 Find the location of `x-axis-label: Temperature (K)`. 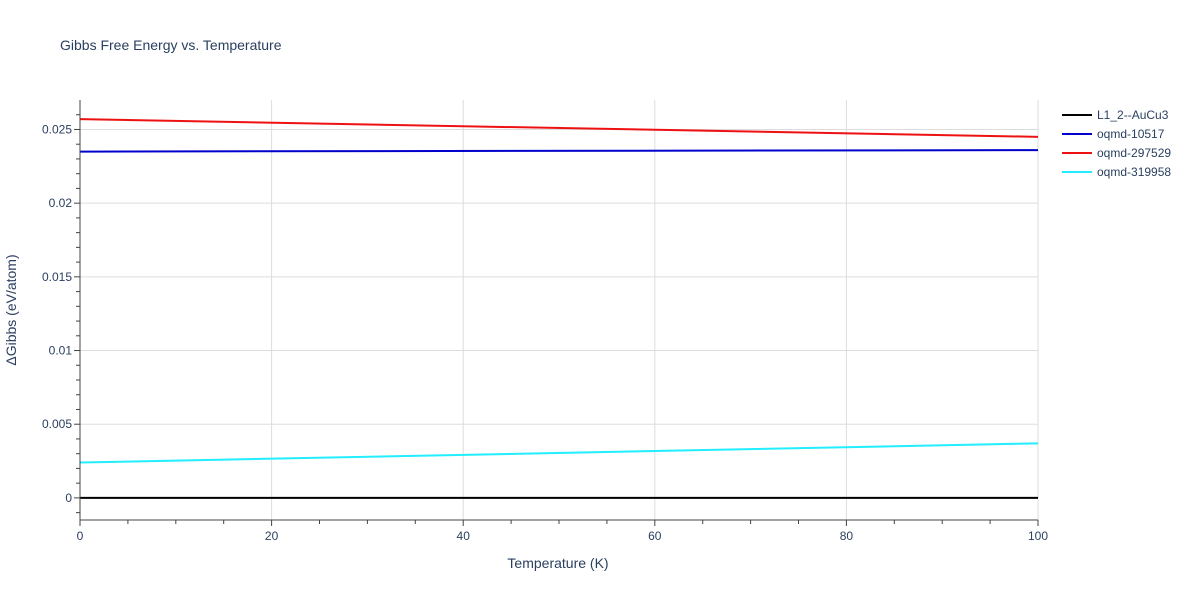

x-axis-label: Temperature (K) is located at coordinates (557, 563).